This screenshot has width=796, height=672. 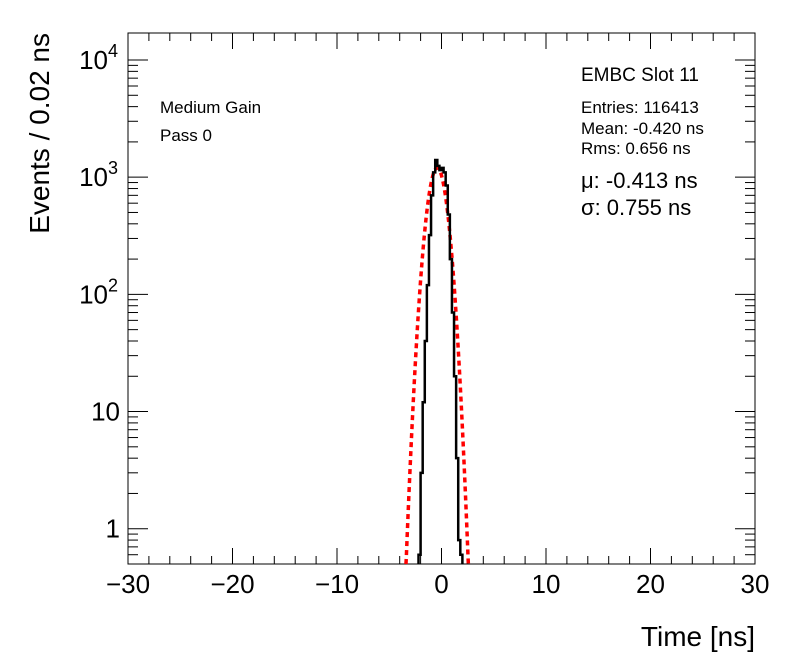 I want to click on x-tick-label: −10, so click(x=337, y=584).